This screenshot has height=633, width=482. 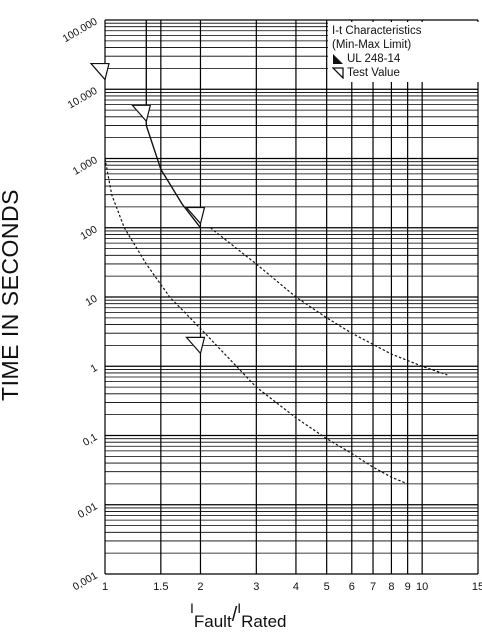 I want to click on x-tick-label: 1.5, so click(x=160, y=587).